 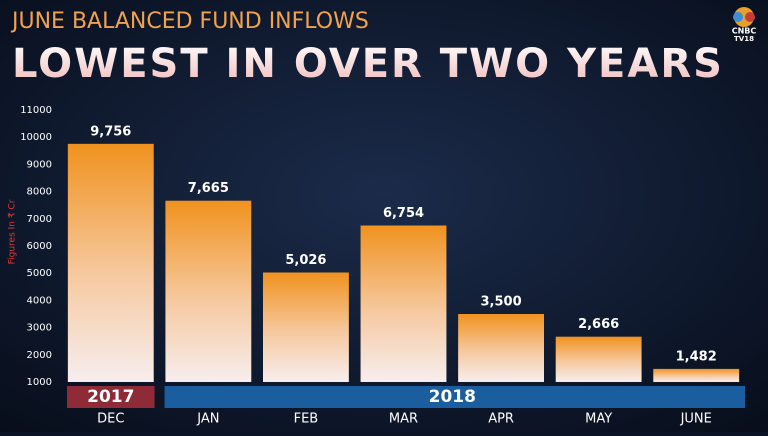 What do you see at coordinates (452, 397) in the screenshot?
I see `year-label: 2018` at bounding box center [452, 397].